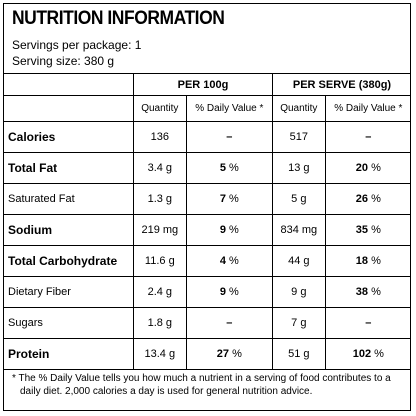 Image resolution: width=416 pixels, height=416 pixels. Describe the element at coordinates (299, 354) in the screenshot. I see `quantity: 51 g` at that location.